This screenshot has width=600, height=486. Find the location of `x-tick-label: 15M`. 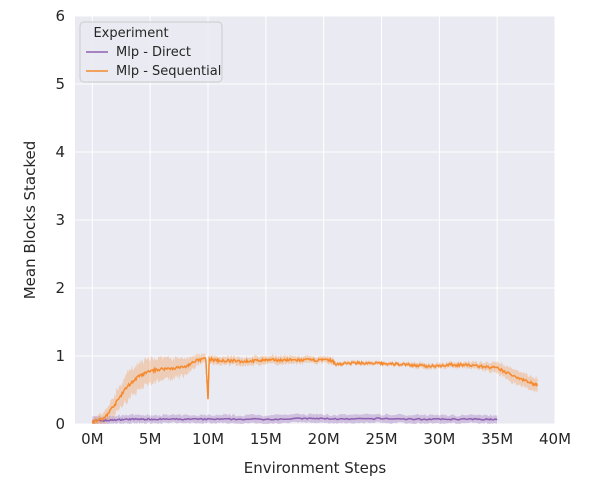

x-tick-label: 15M is located at coordinates (266, 439).